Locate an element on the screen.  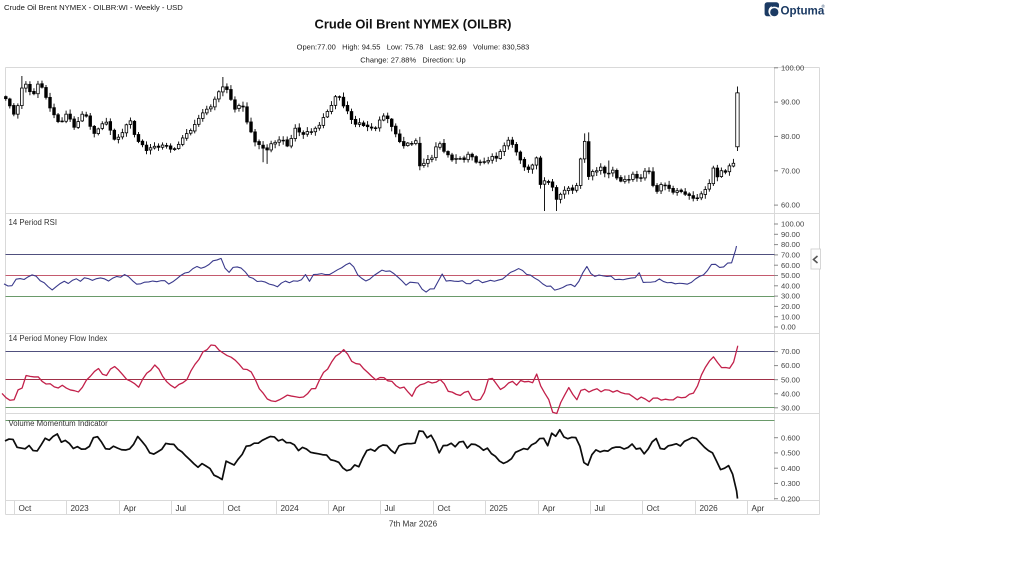
svg-text: 2025 is located at coordinates (499, 508).